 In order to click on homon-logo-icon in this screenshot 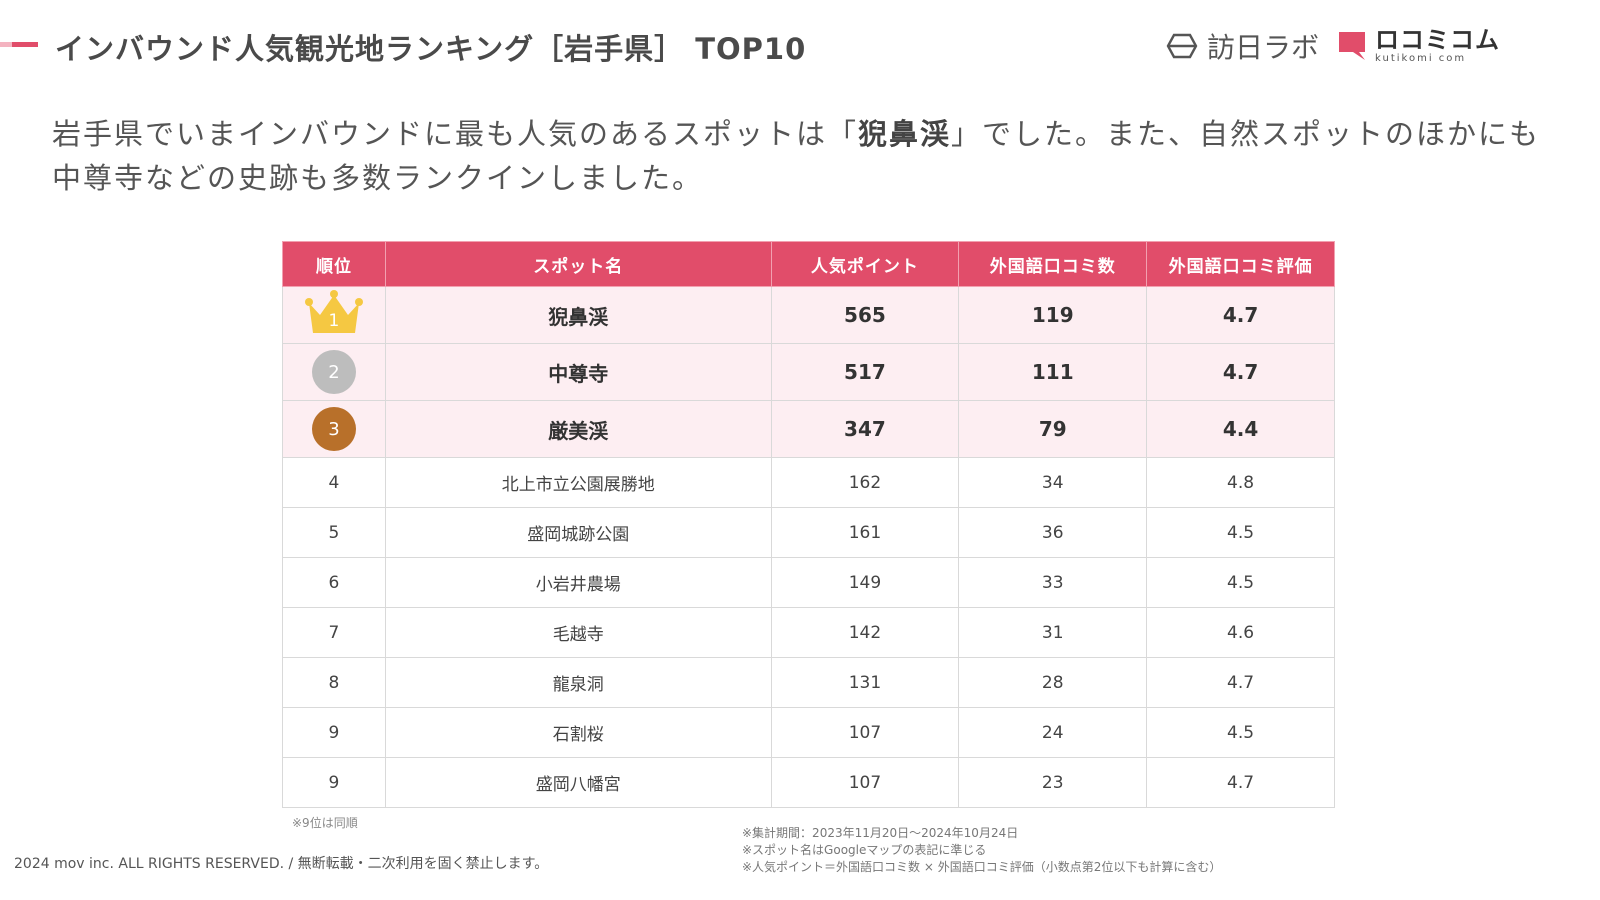, I will do `click(1182, 46)`.